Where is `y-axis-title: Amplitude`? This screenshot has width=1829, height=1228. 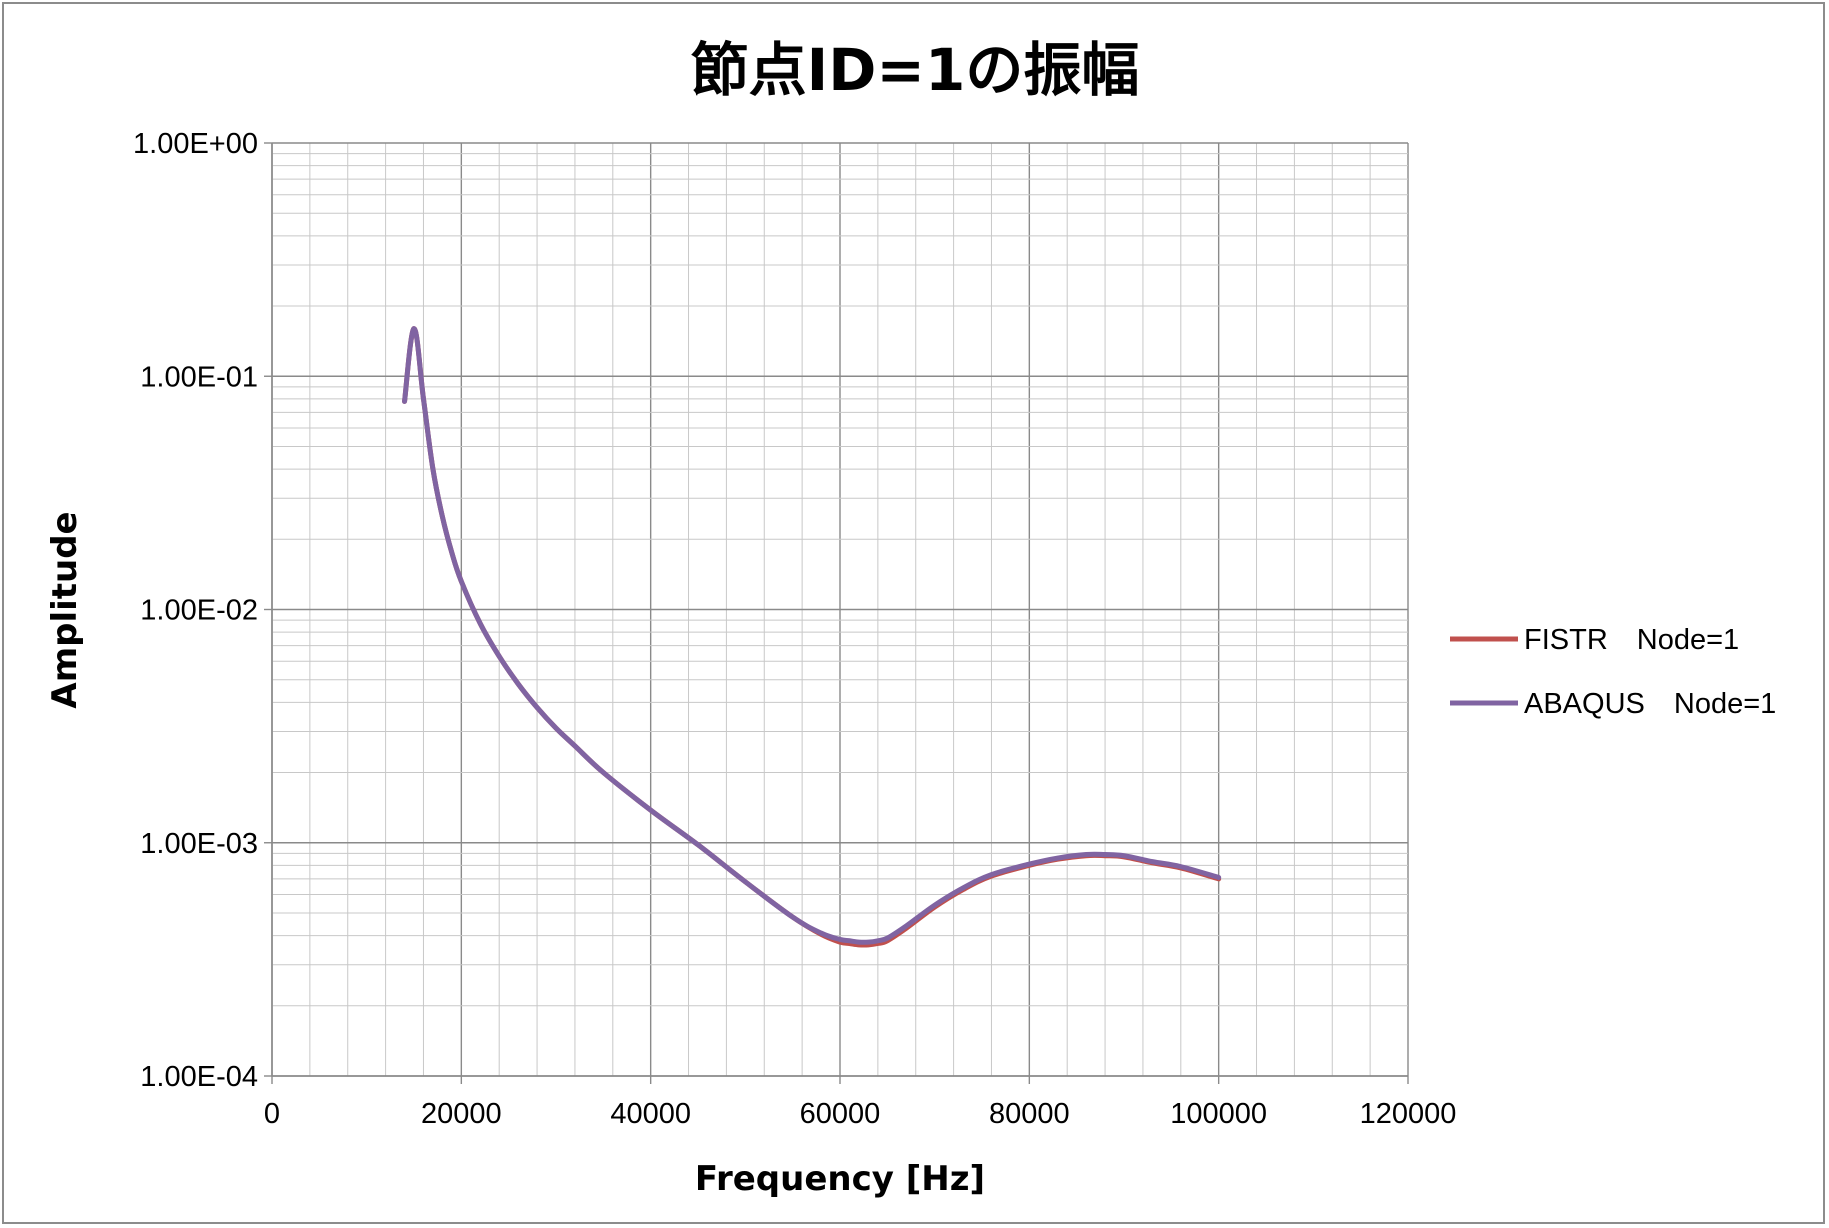
y-axis-title: Amplitude is located at coordinates (65, 609).